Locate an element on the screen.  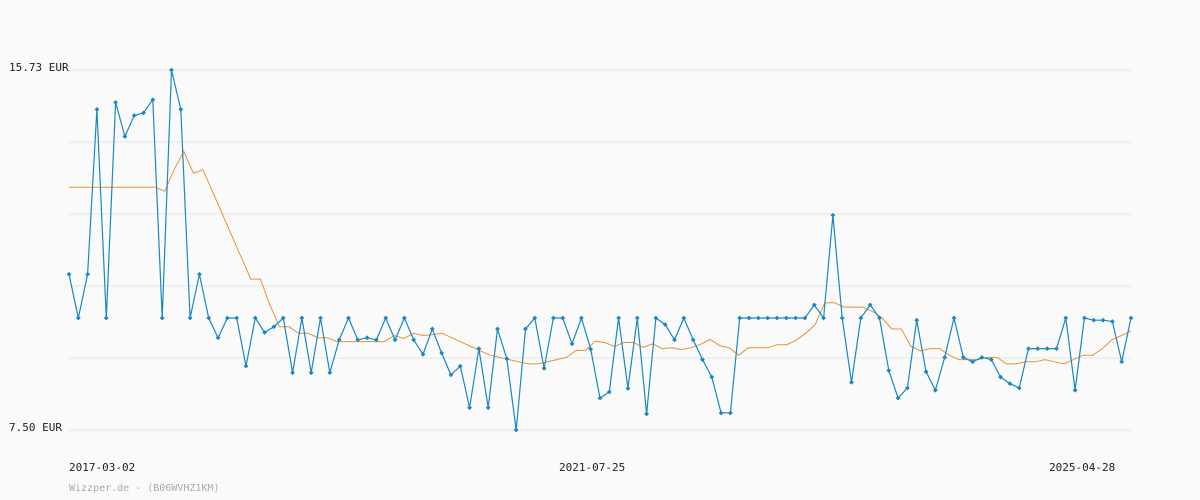
x-tick-label: 2017-03-02 is located at coordinates (102, 467).